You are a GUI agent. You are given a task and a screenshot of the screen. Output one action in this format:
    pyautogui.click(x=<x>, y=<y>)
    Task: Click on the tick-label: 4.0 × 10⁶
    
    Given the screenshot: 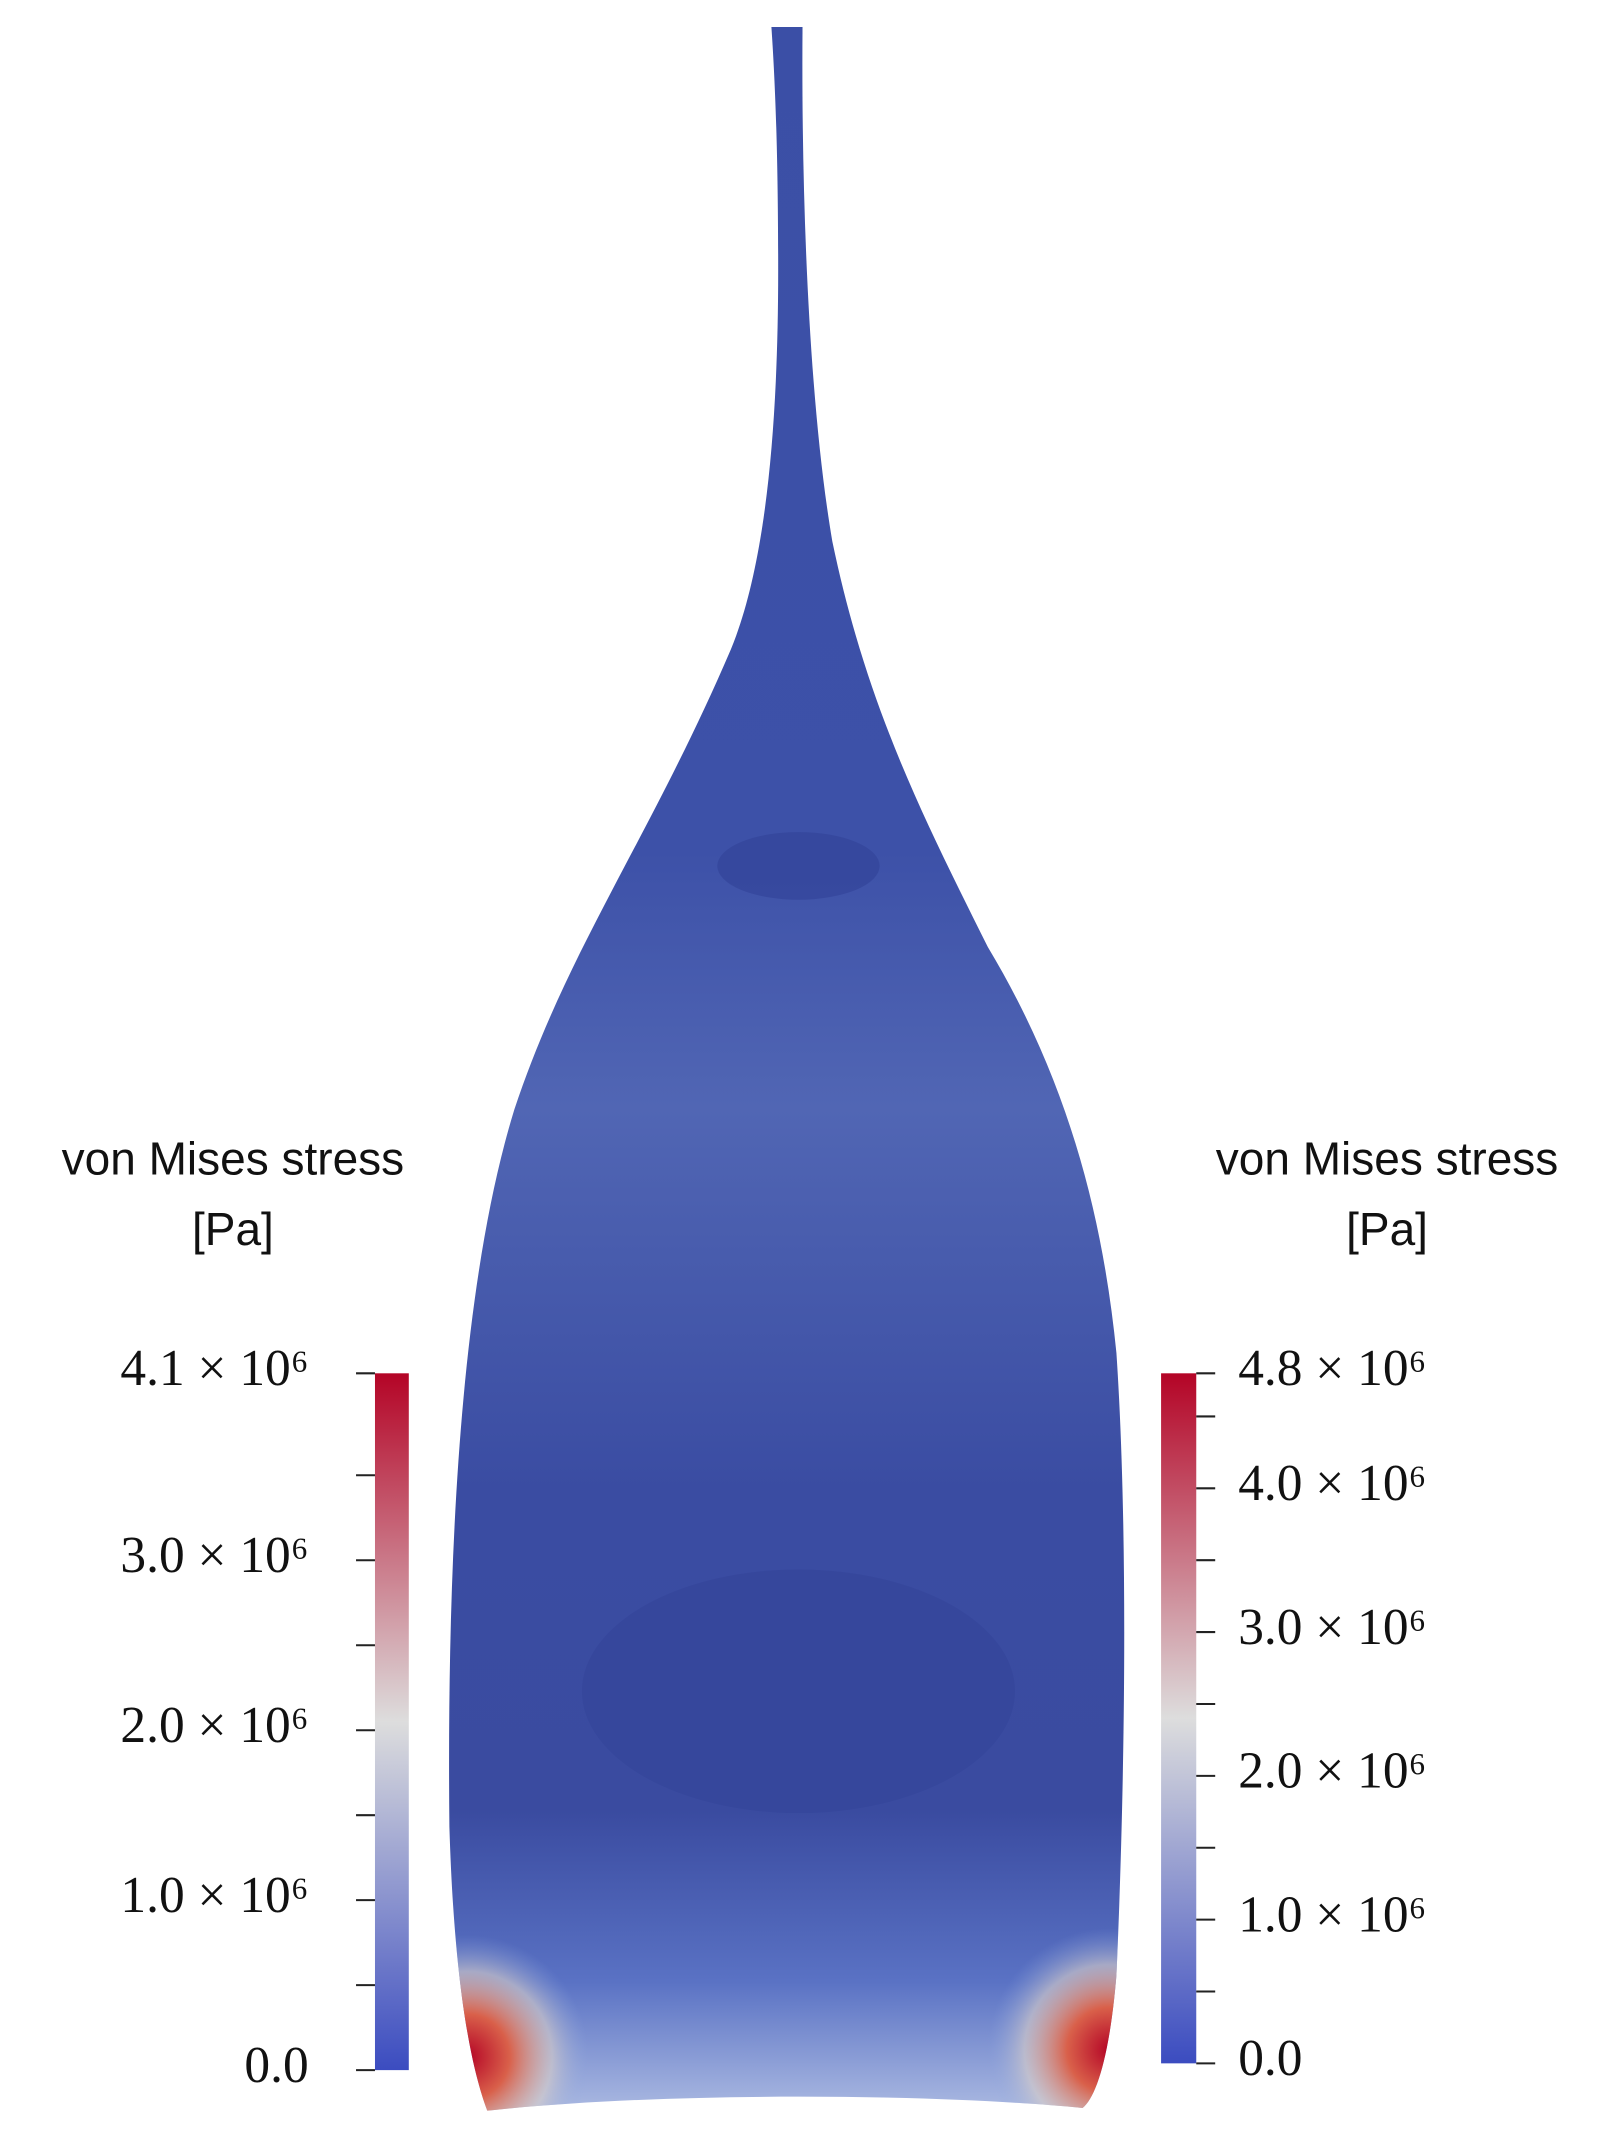 What is the action you would take?
    pyautogui.click(x=1332, y=1483)
    